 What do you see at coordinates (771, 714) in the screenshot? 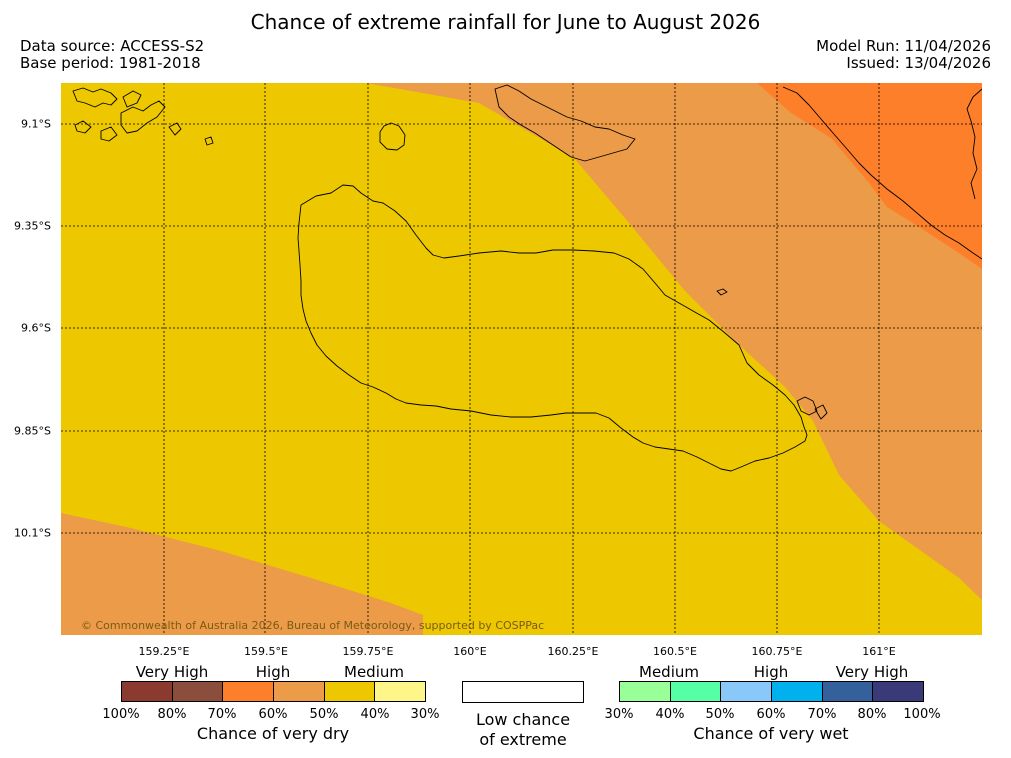
I see `wet-tick-label: 60%` at bounding box center [771, 714].